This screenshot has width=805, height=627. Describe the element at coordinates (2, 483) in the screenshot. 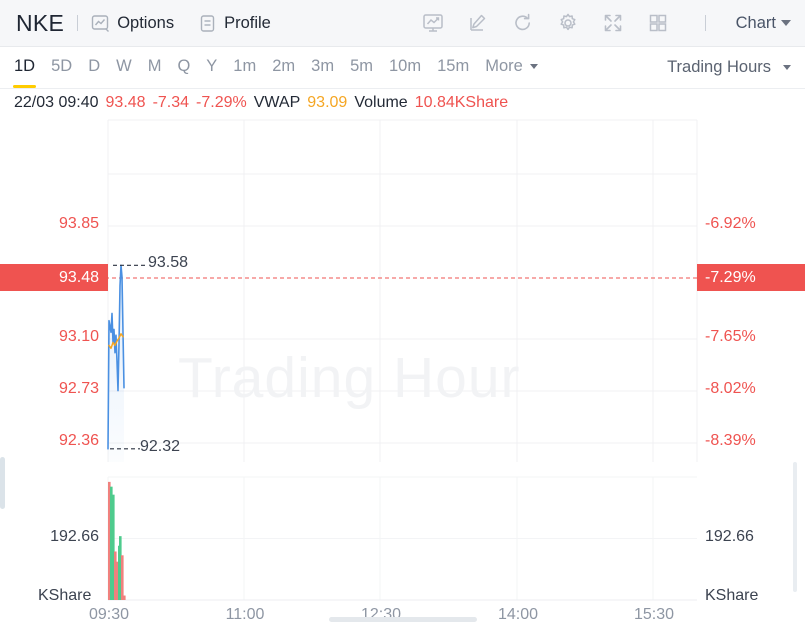

I see `left-scroll-handle` at that location.